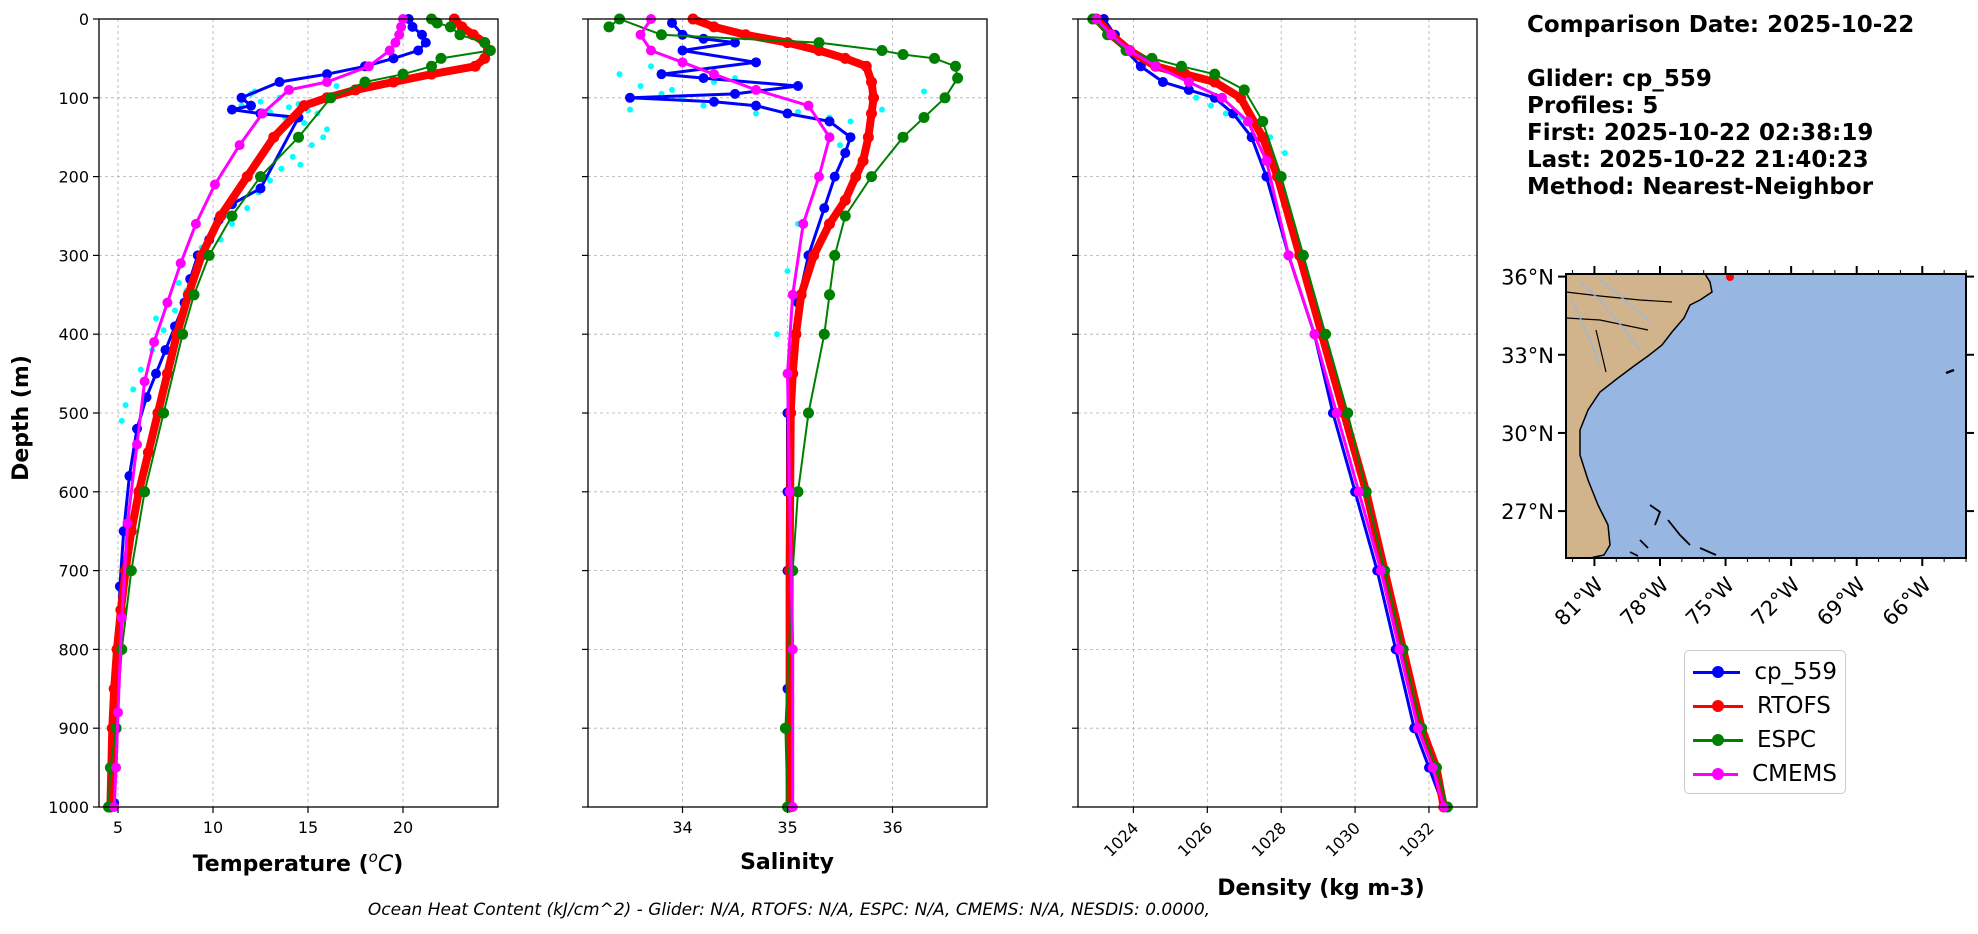 This screenshot has width=1978, height=934. Describe the element at coordinates (1766, 416) in the screenshot. I see `map-frame` at that location.